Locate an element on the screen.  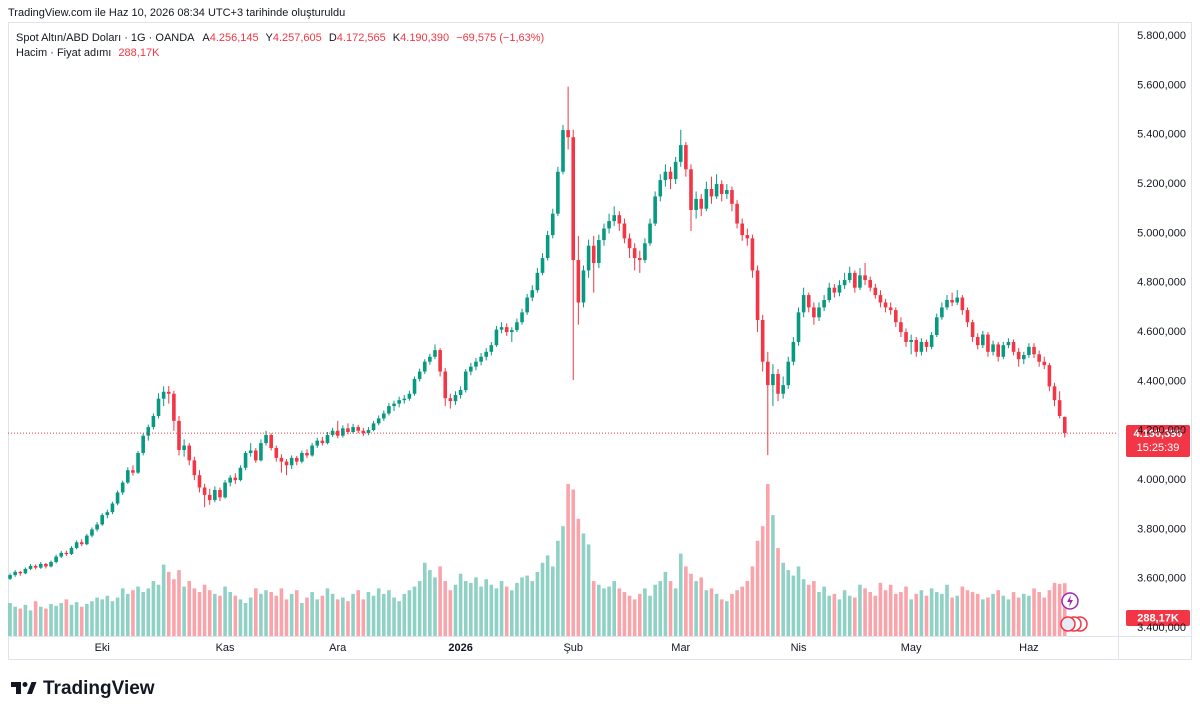
volume-title: Hacim · Fiyat adımı is located at coordinates (63, 53).